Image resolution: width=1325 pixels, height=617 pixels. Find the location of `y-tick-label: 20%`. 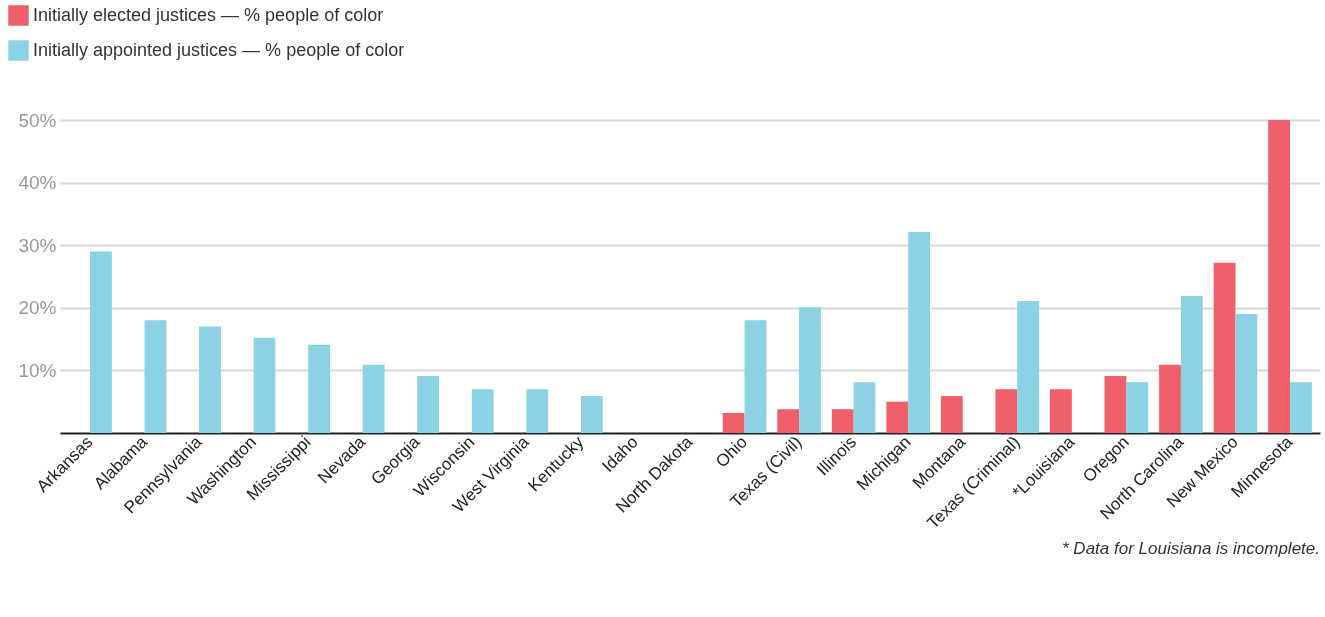

y-tick-label: 20% is located at coordinates (37, 308).